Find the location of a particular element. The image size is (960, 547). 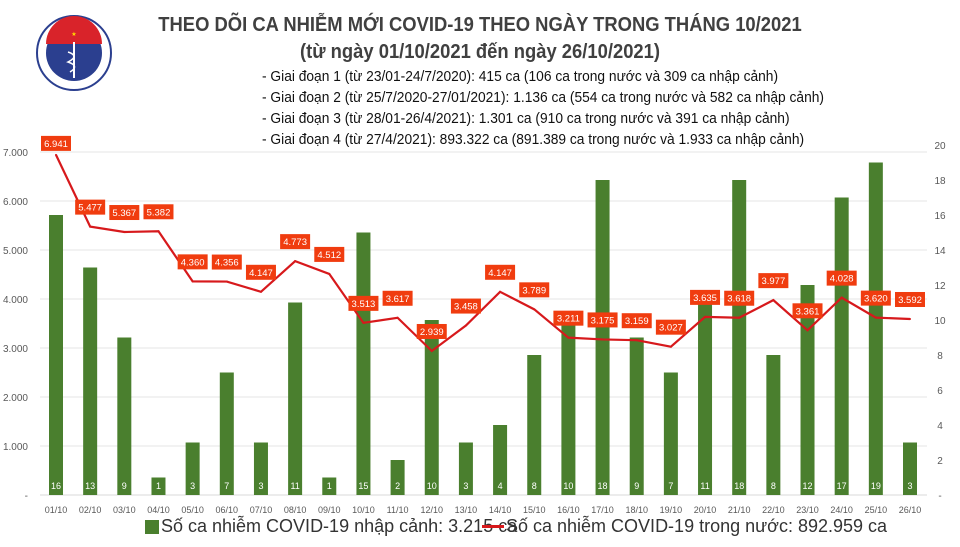

line-data-label: 4.147 is located at coordinates (261, 273).